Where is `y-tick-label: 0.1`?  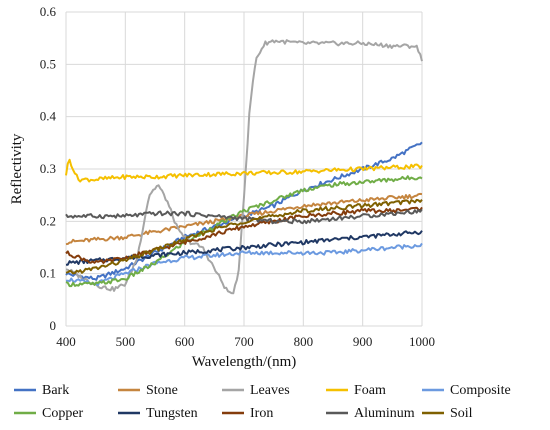 y-tick-label: 0.1 is located at coordinates (48, 273).